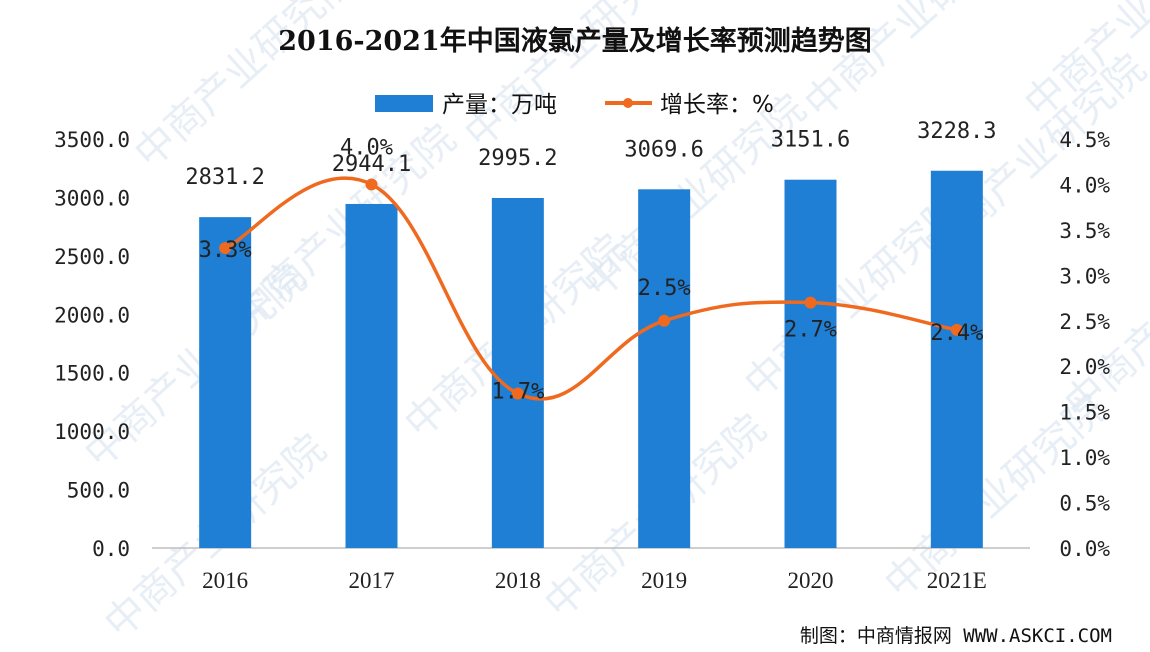 The image size is (1150, 652). What do you see at coordinates (499, 105) in the screenshot?
I see `legend-label-production: 产量：万吨` at bounding box center [499, 105].